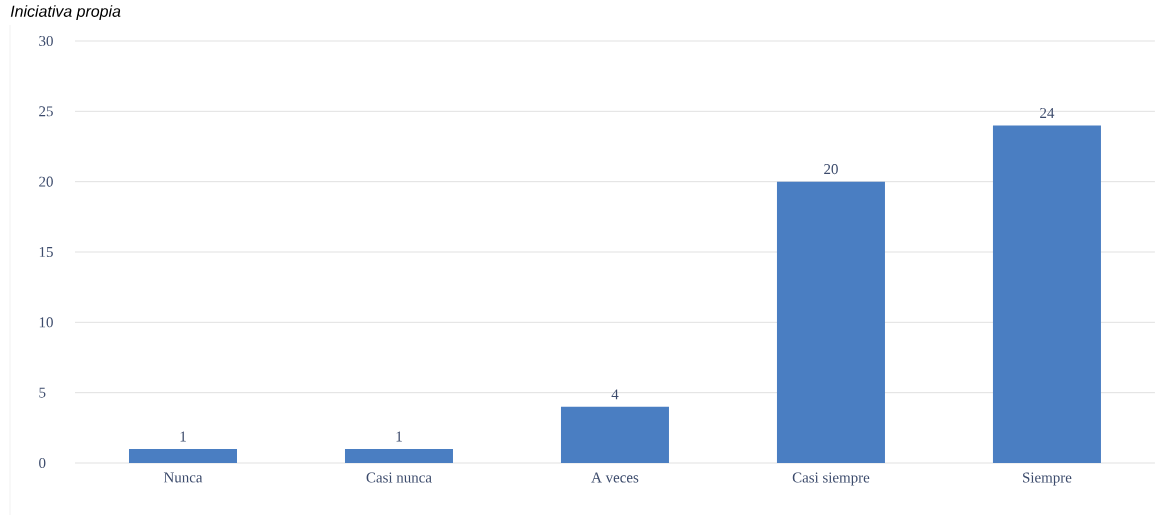 Image resolution: width=1170 pixels, height=515 pixels. What do you see at coordinates (1047, 479) in the screenshot?
I see `x-tick-label: Siempre` at bounding box center [1047, 479].